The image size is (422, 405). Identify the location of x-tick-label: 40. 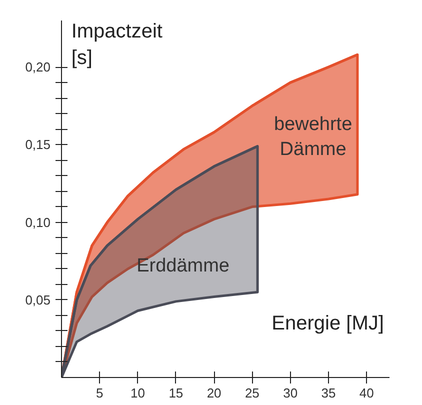
(366, 393).